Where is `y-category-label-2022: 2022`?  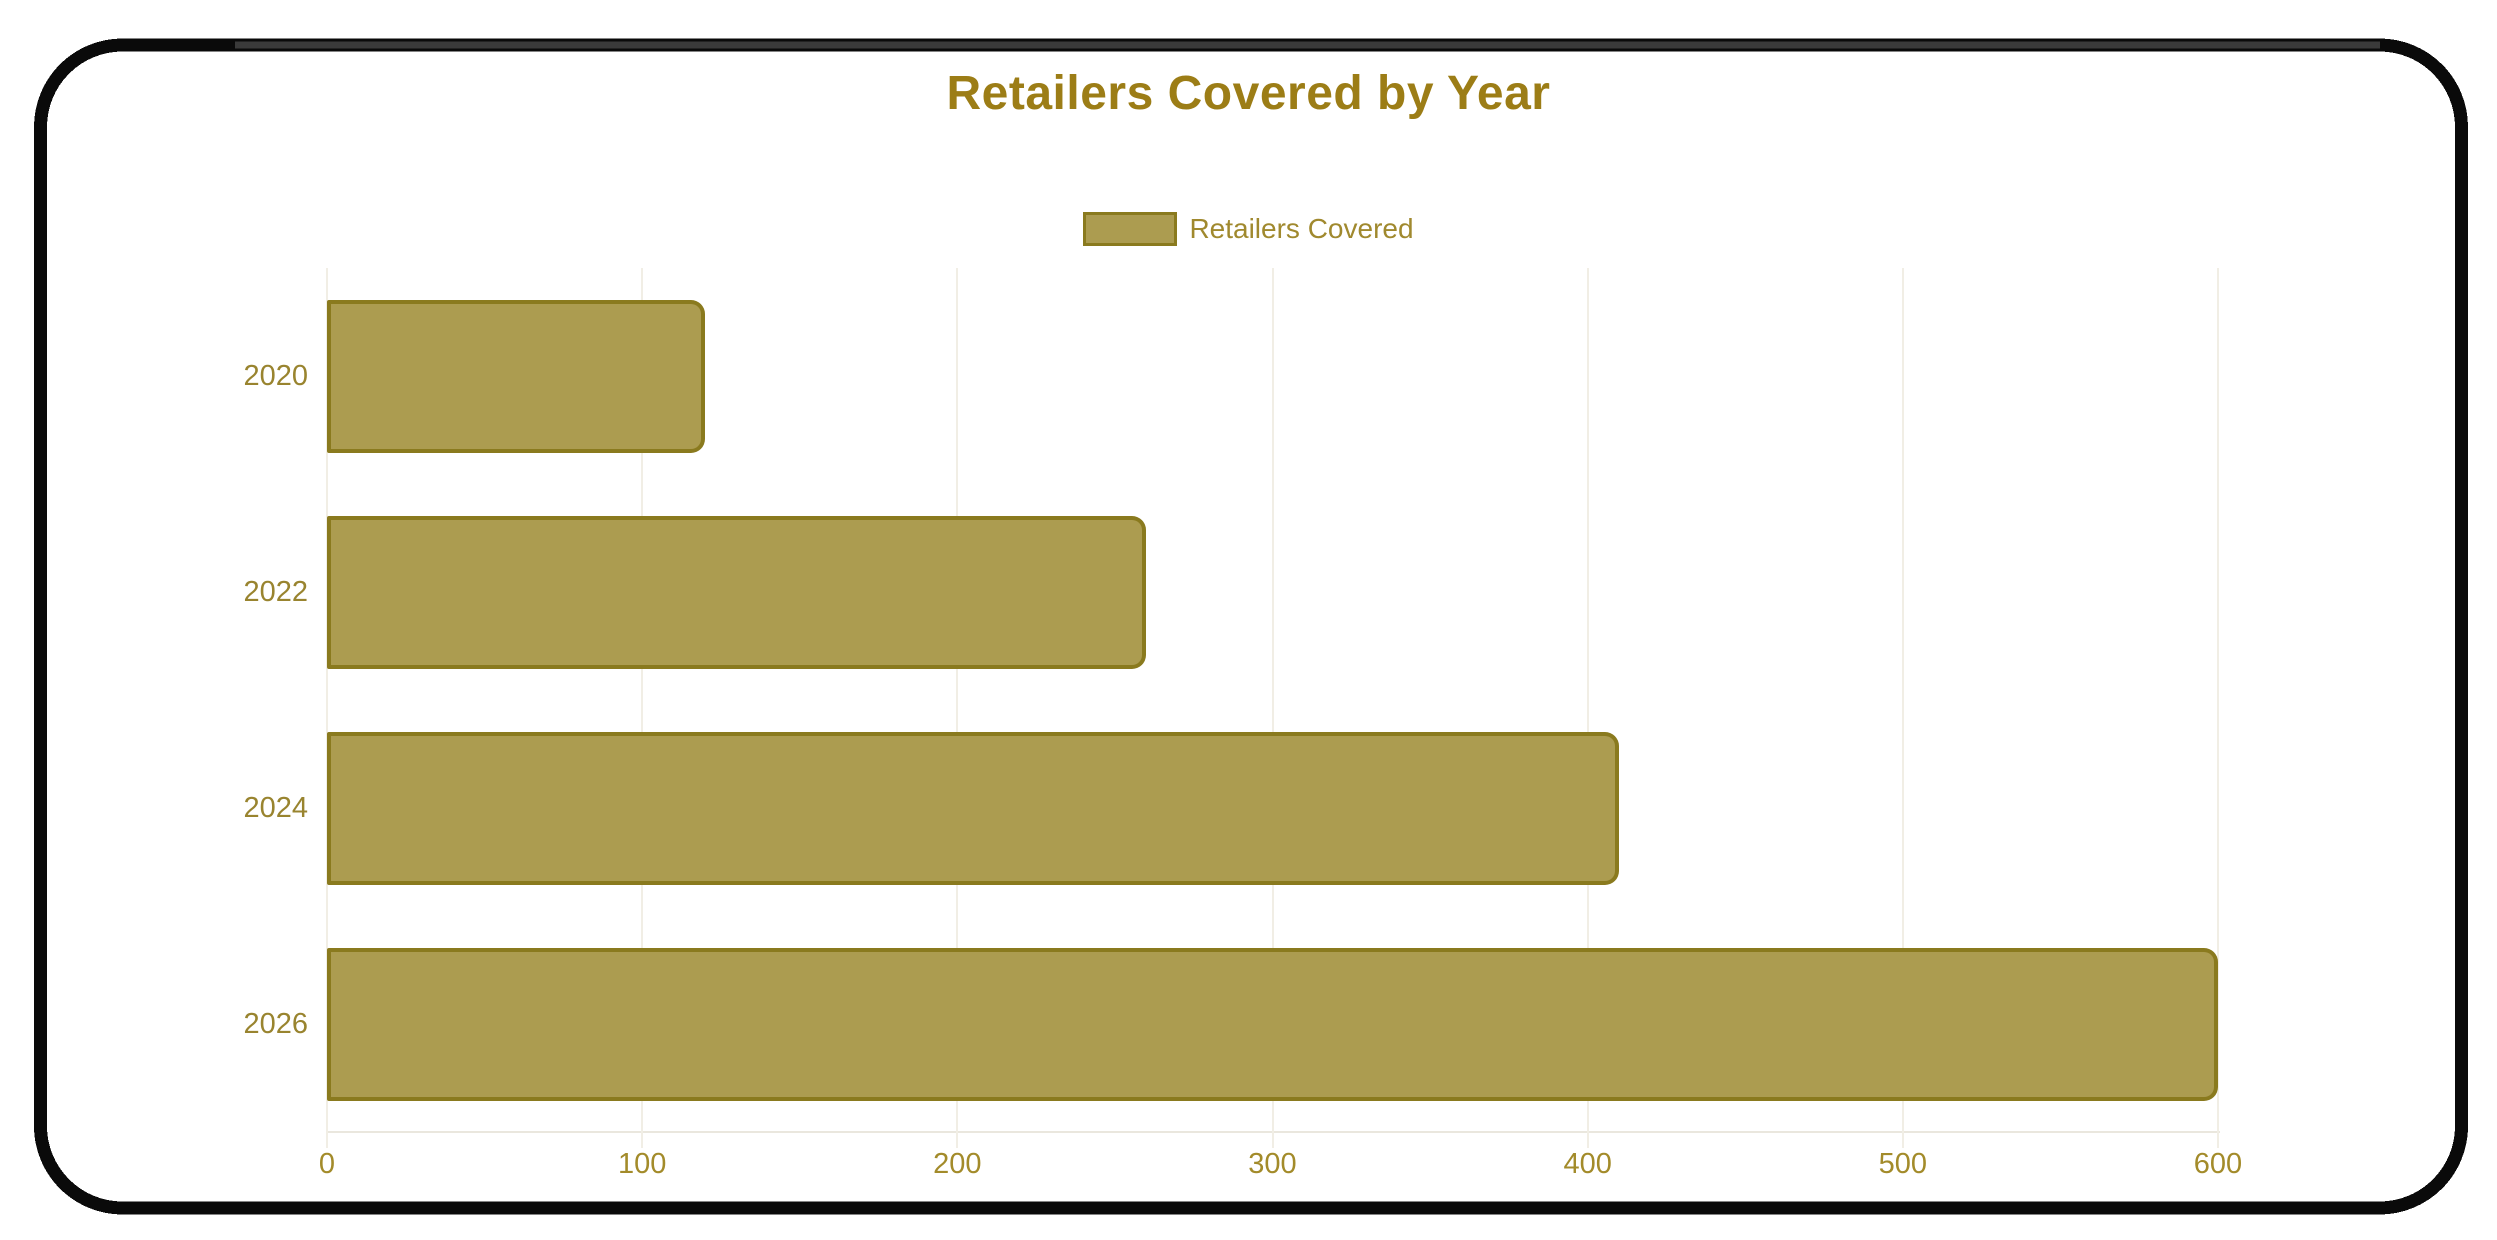 y-category-label-2022: 2022 is located at coordinates (275, 592).